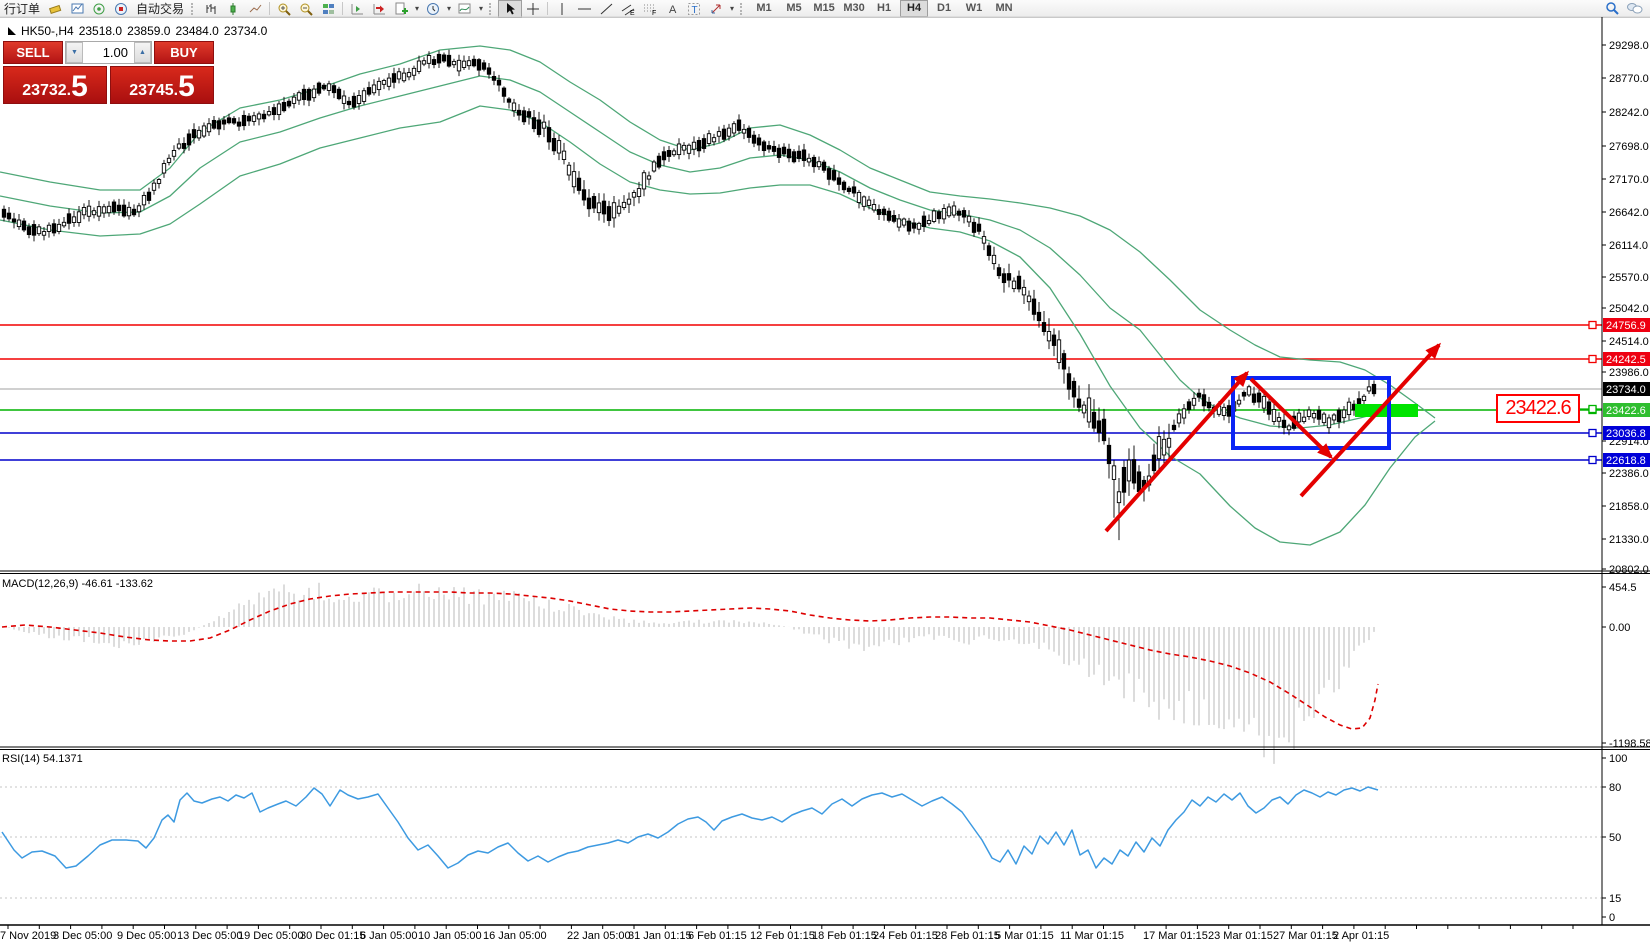 The image size is (1650, 945). What do you see at coordinates (74, 52) in the screenshot?
I see `volume-down-button: ▼` at bounding box center [74, 52].